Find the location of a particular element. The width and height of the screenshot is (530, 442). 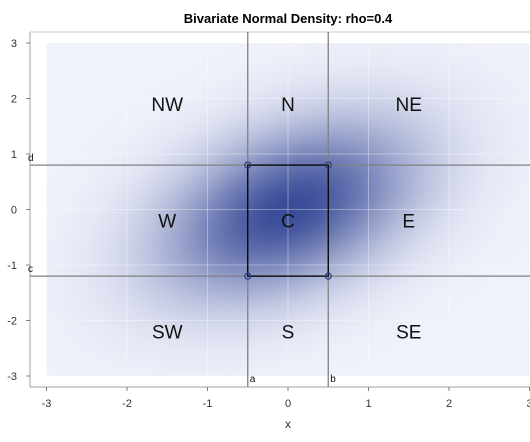

x-tick-label: 2 is located at coordinates (449, 404).